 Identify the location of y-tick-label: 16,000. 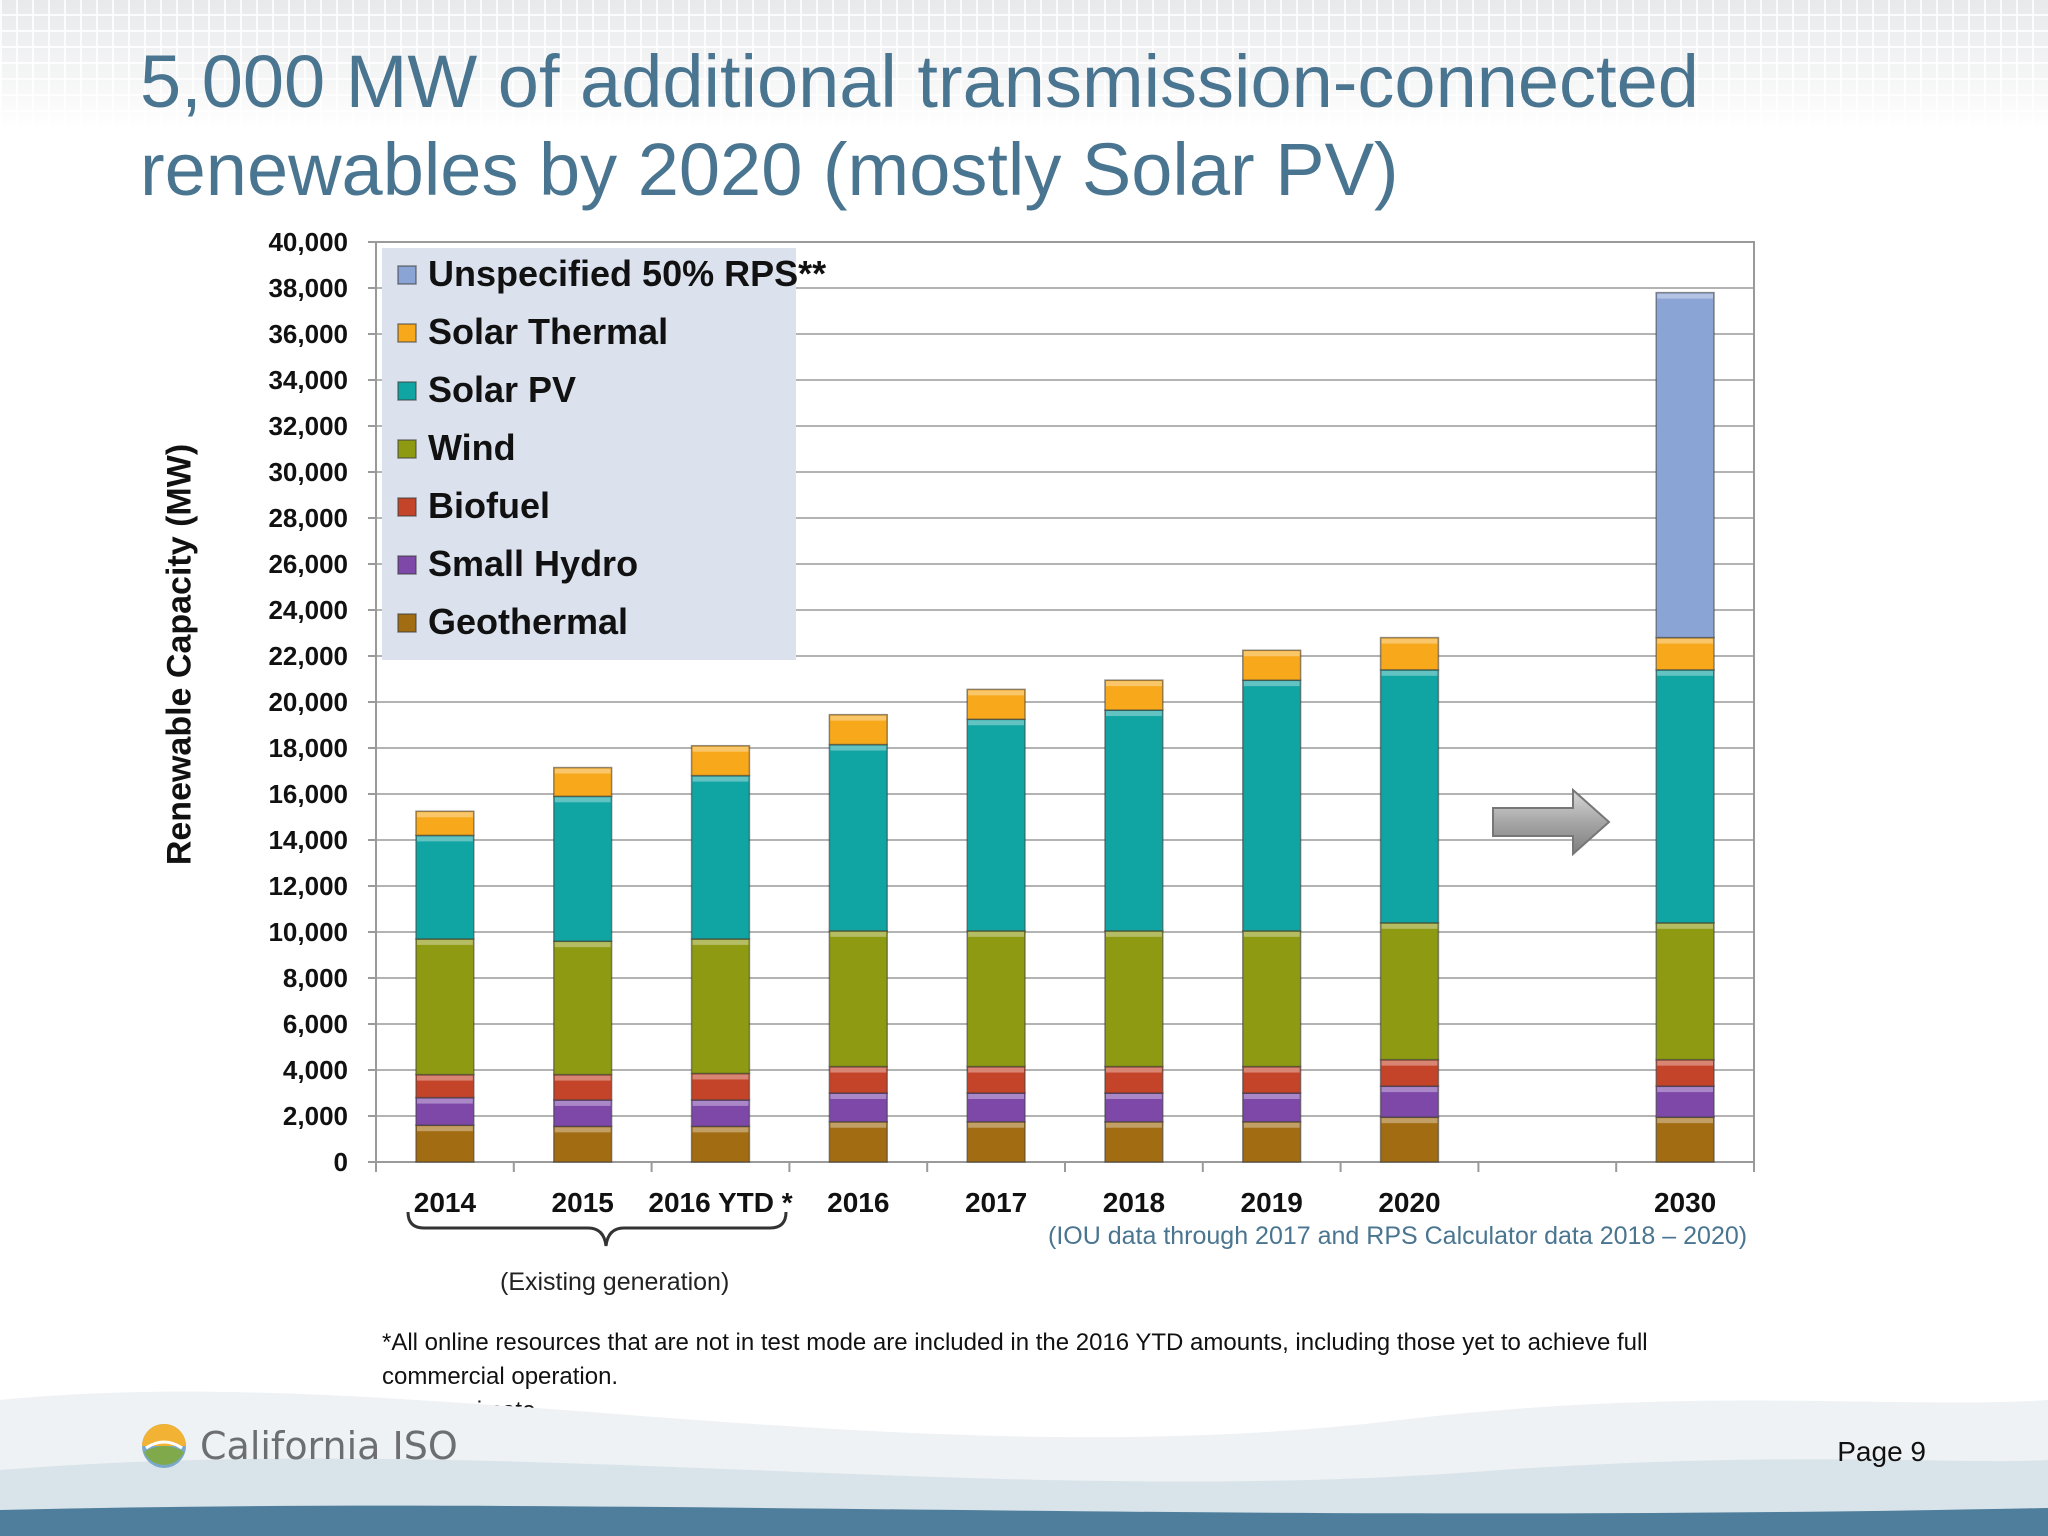
(308, 794).